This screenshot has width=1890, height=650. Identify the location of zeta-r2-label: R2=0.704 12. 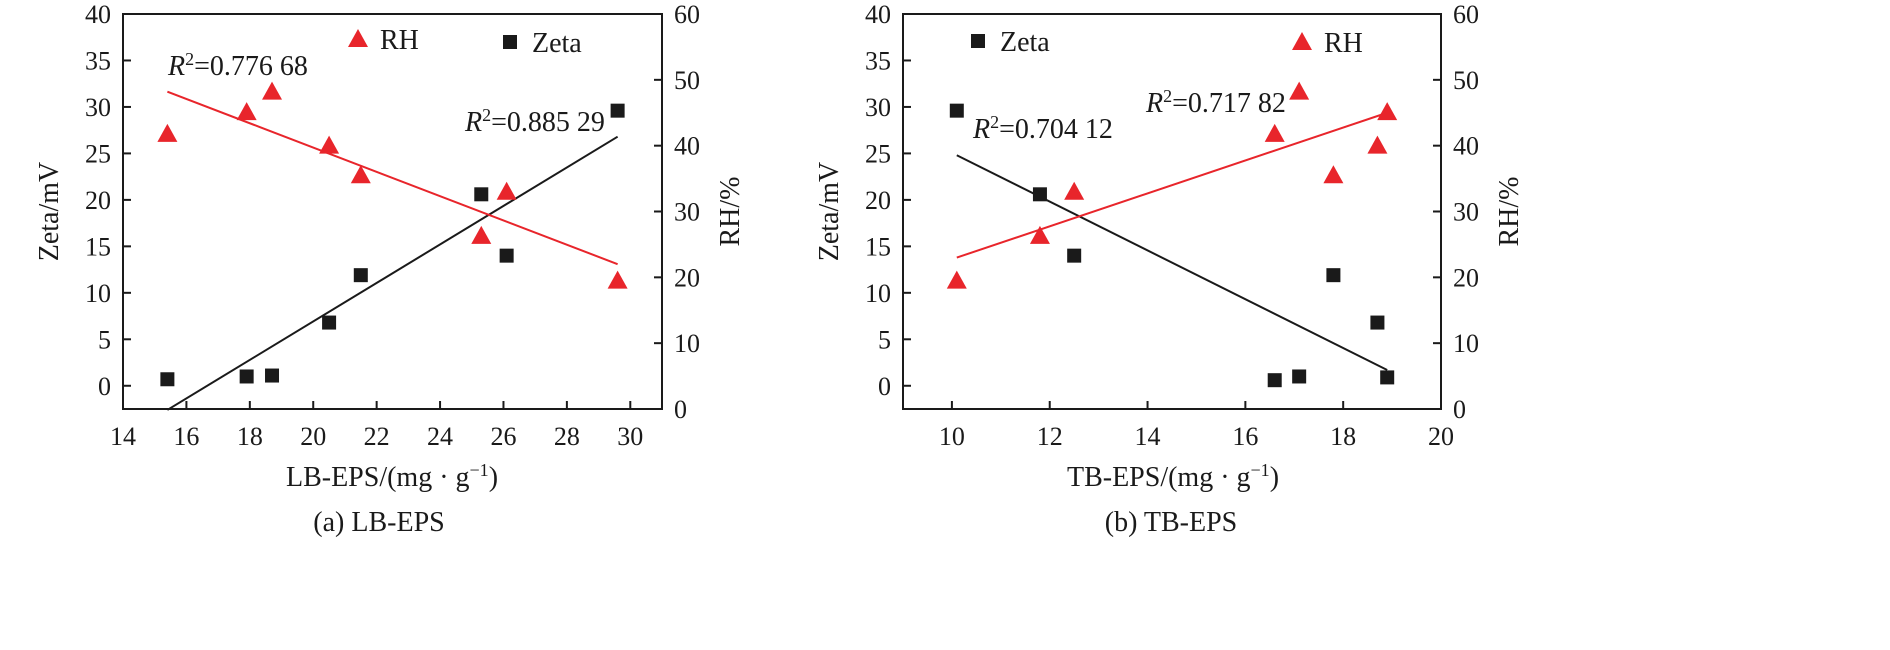
(1042, 128).